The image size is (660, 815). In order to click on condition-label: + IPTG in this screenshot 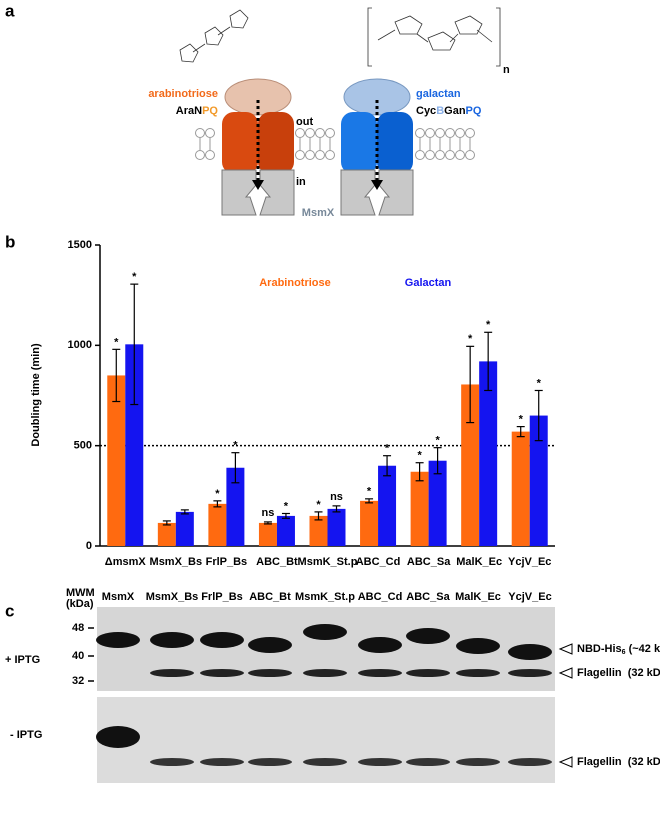, I will do `click(22, 660)`.